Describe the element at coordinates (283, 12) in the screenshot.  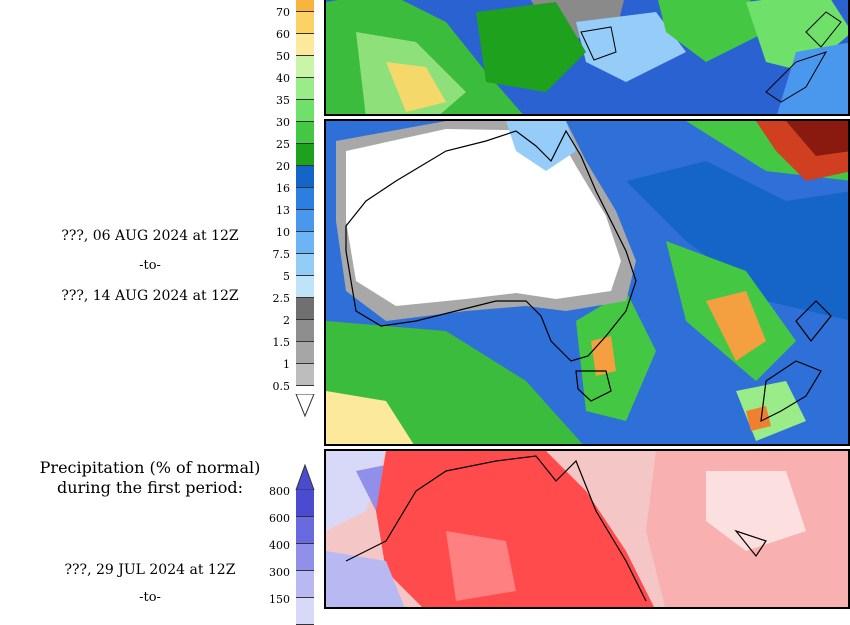
I see `precip-tick-label: 70` at that location.